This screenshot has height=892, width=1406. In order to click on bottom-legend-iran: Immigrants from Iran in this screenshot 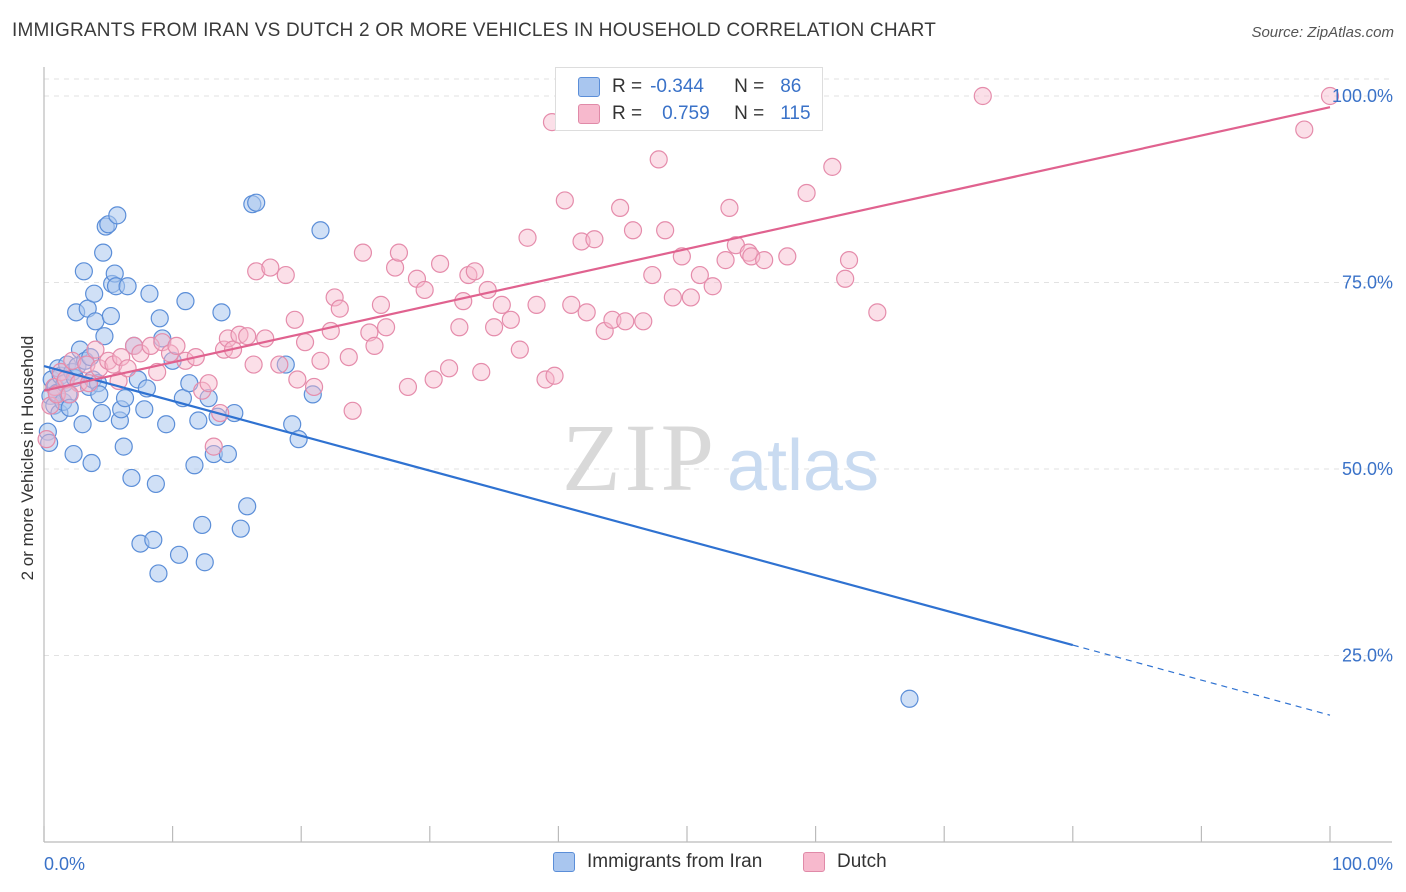, I will do `click(657, 862)`.